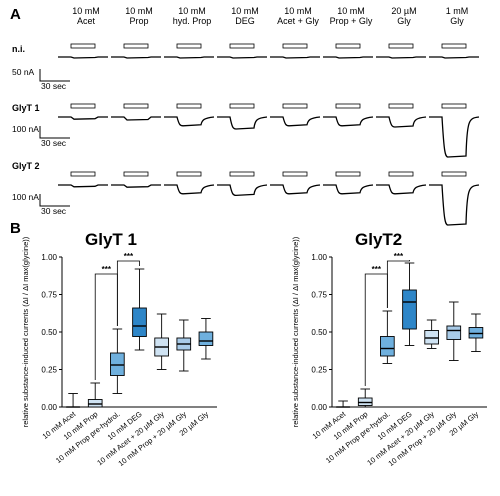  Describe the element at coordinates (404, 16) in the screenshot. I see `condition-label: 20 µM Gly` at that location.